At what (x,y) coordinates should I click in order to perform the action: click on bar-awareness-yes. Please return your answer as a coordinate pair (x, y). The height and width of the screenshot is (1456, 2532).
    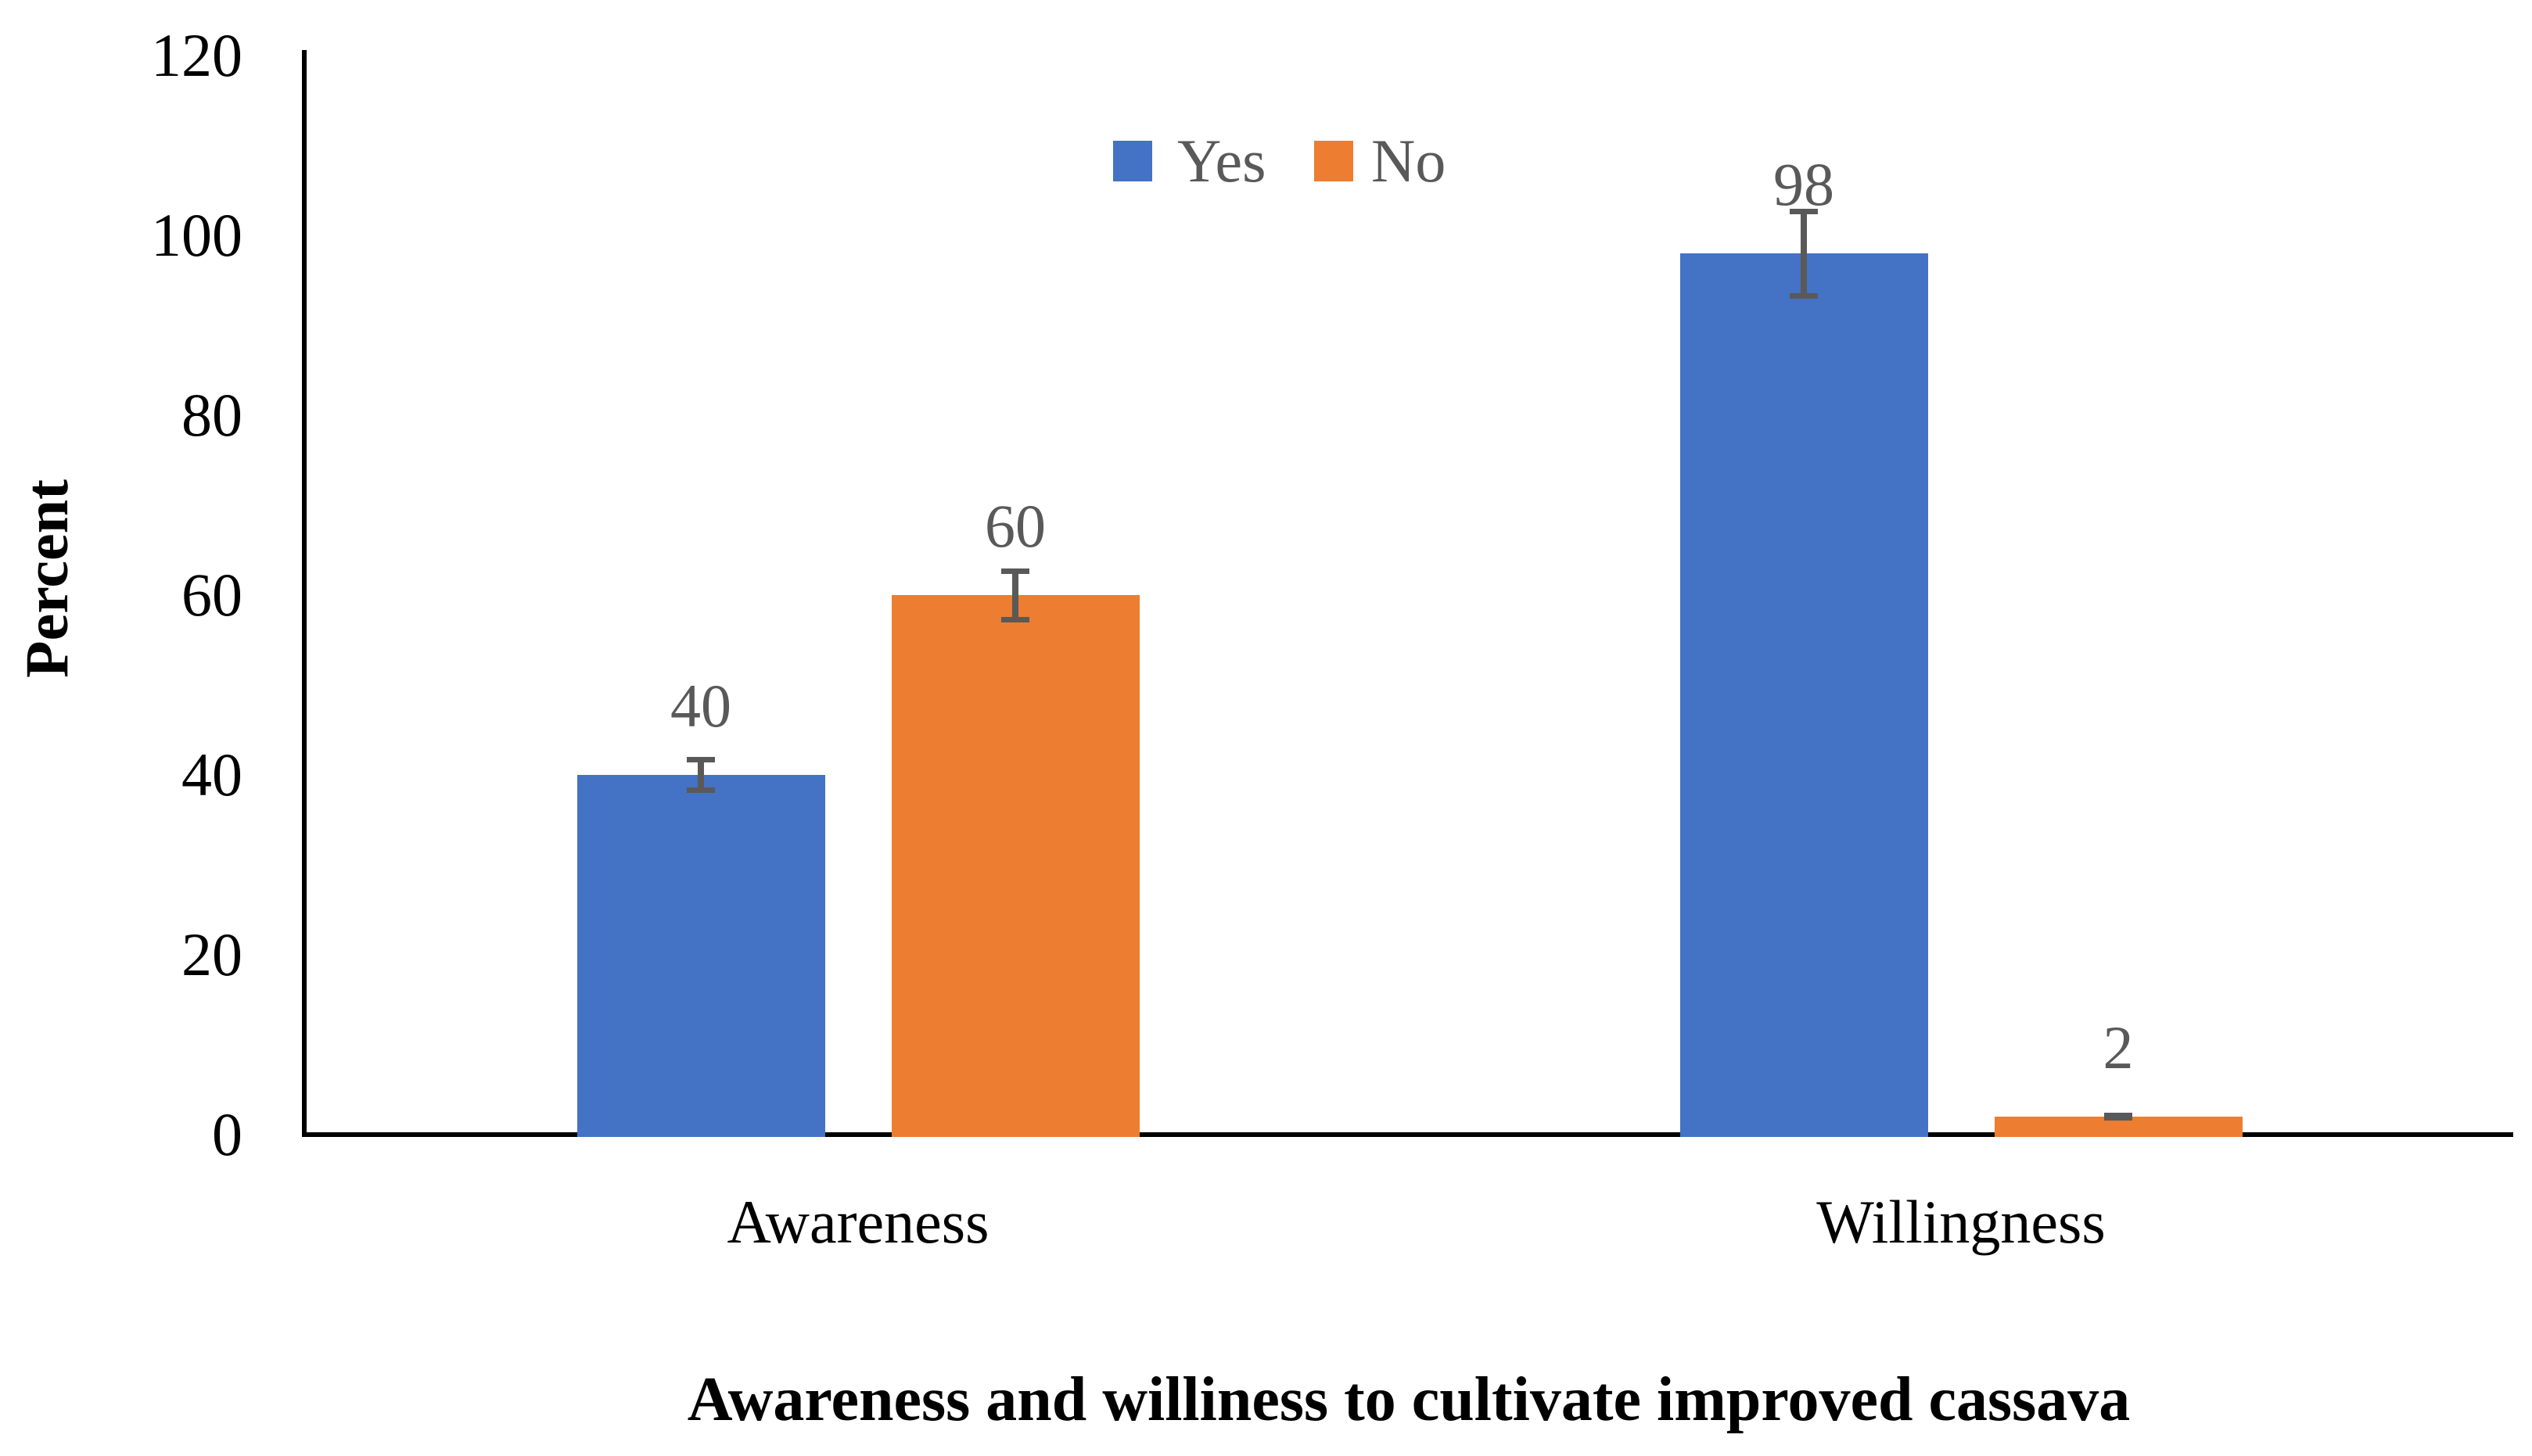
    Looking at the image, I should click on (700, 956).